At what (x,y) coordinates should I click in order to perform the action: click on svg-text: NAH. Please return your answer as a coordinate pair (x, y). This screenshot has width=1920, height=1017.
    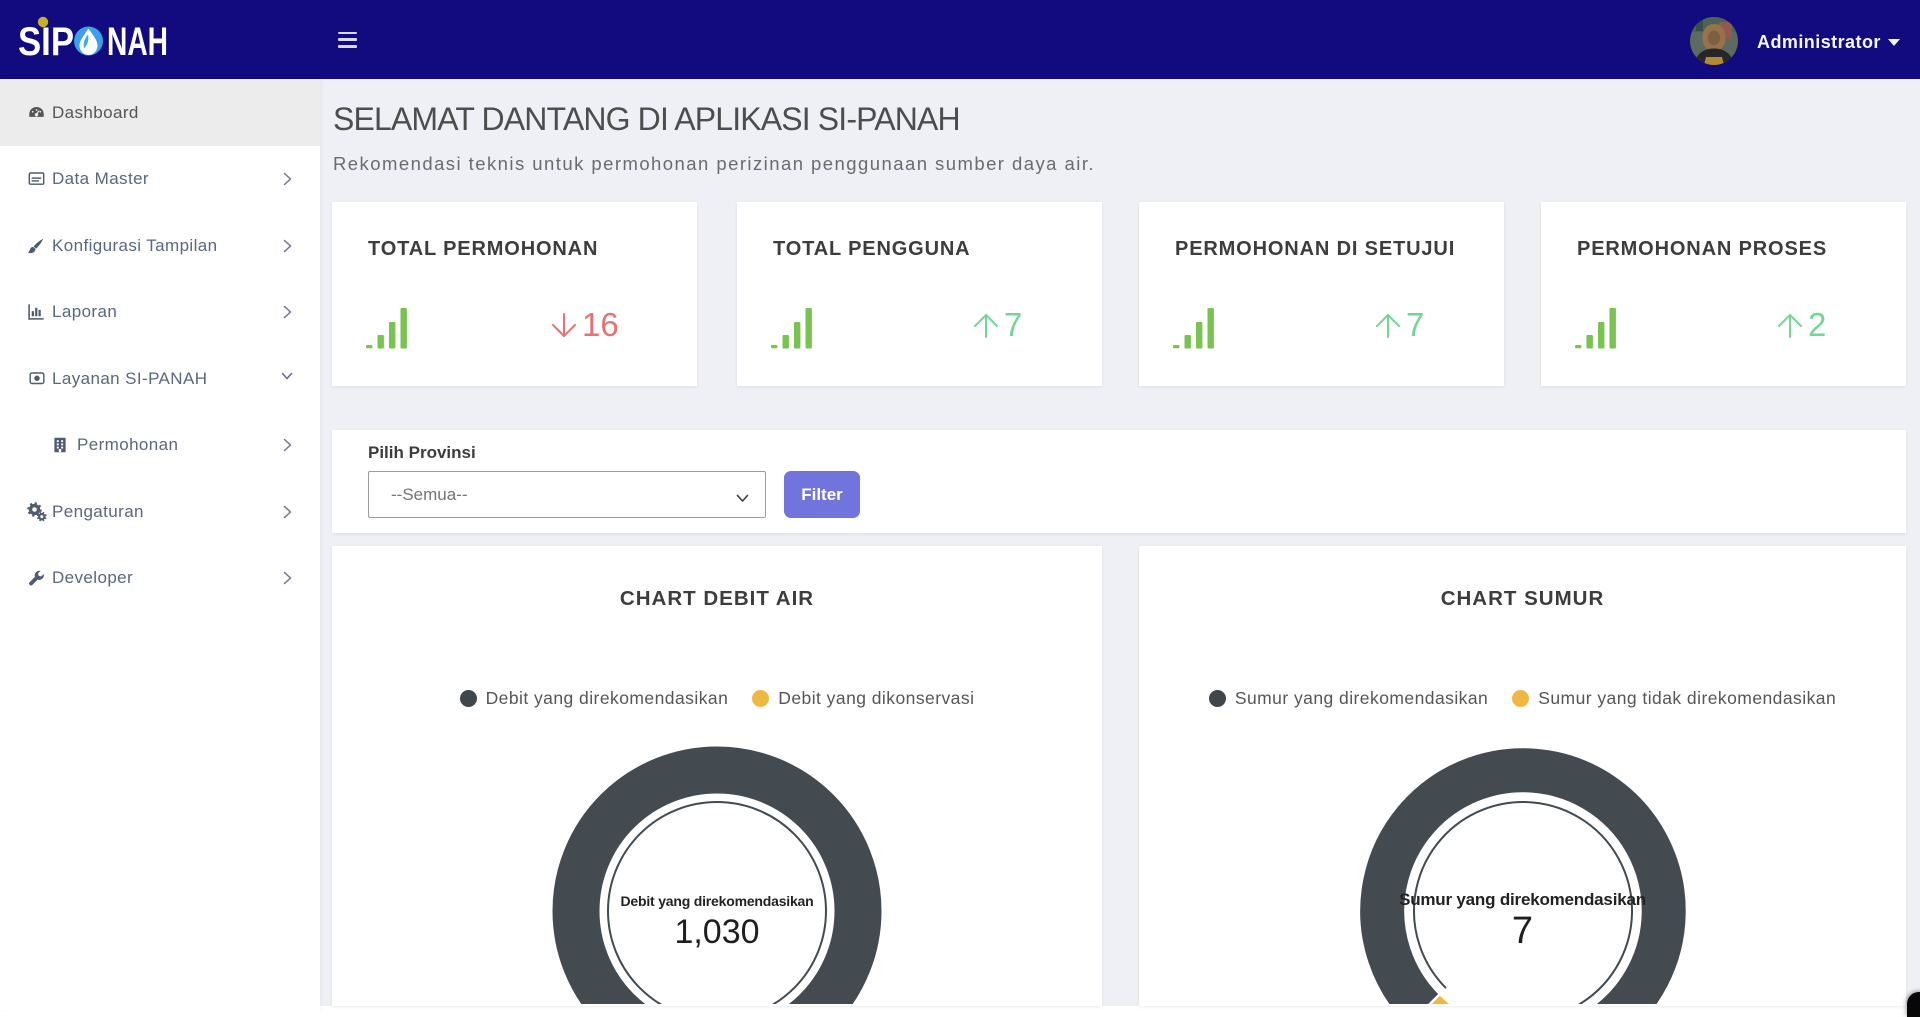
    Looking at the image, I should click on (137, 42).